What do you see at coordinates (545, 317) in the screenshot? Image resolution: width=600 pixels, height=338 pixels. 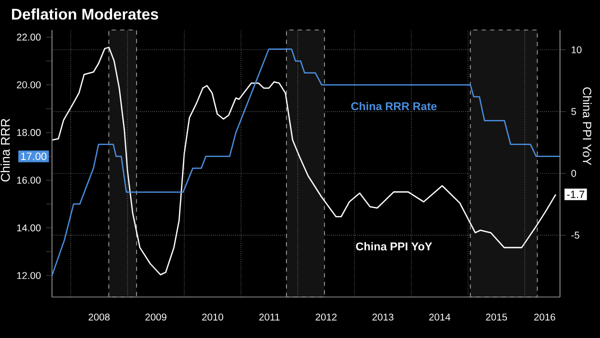 I see `x-tick-label: 2016` at bounding box center [545, 317].